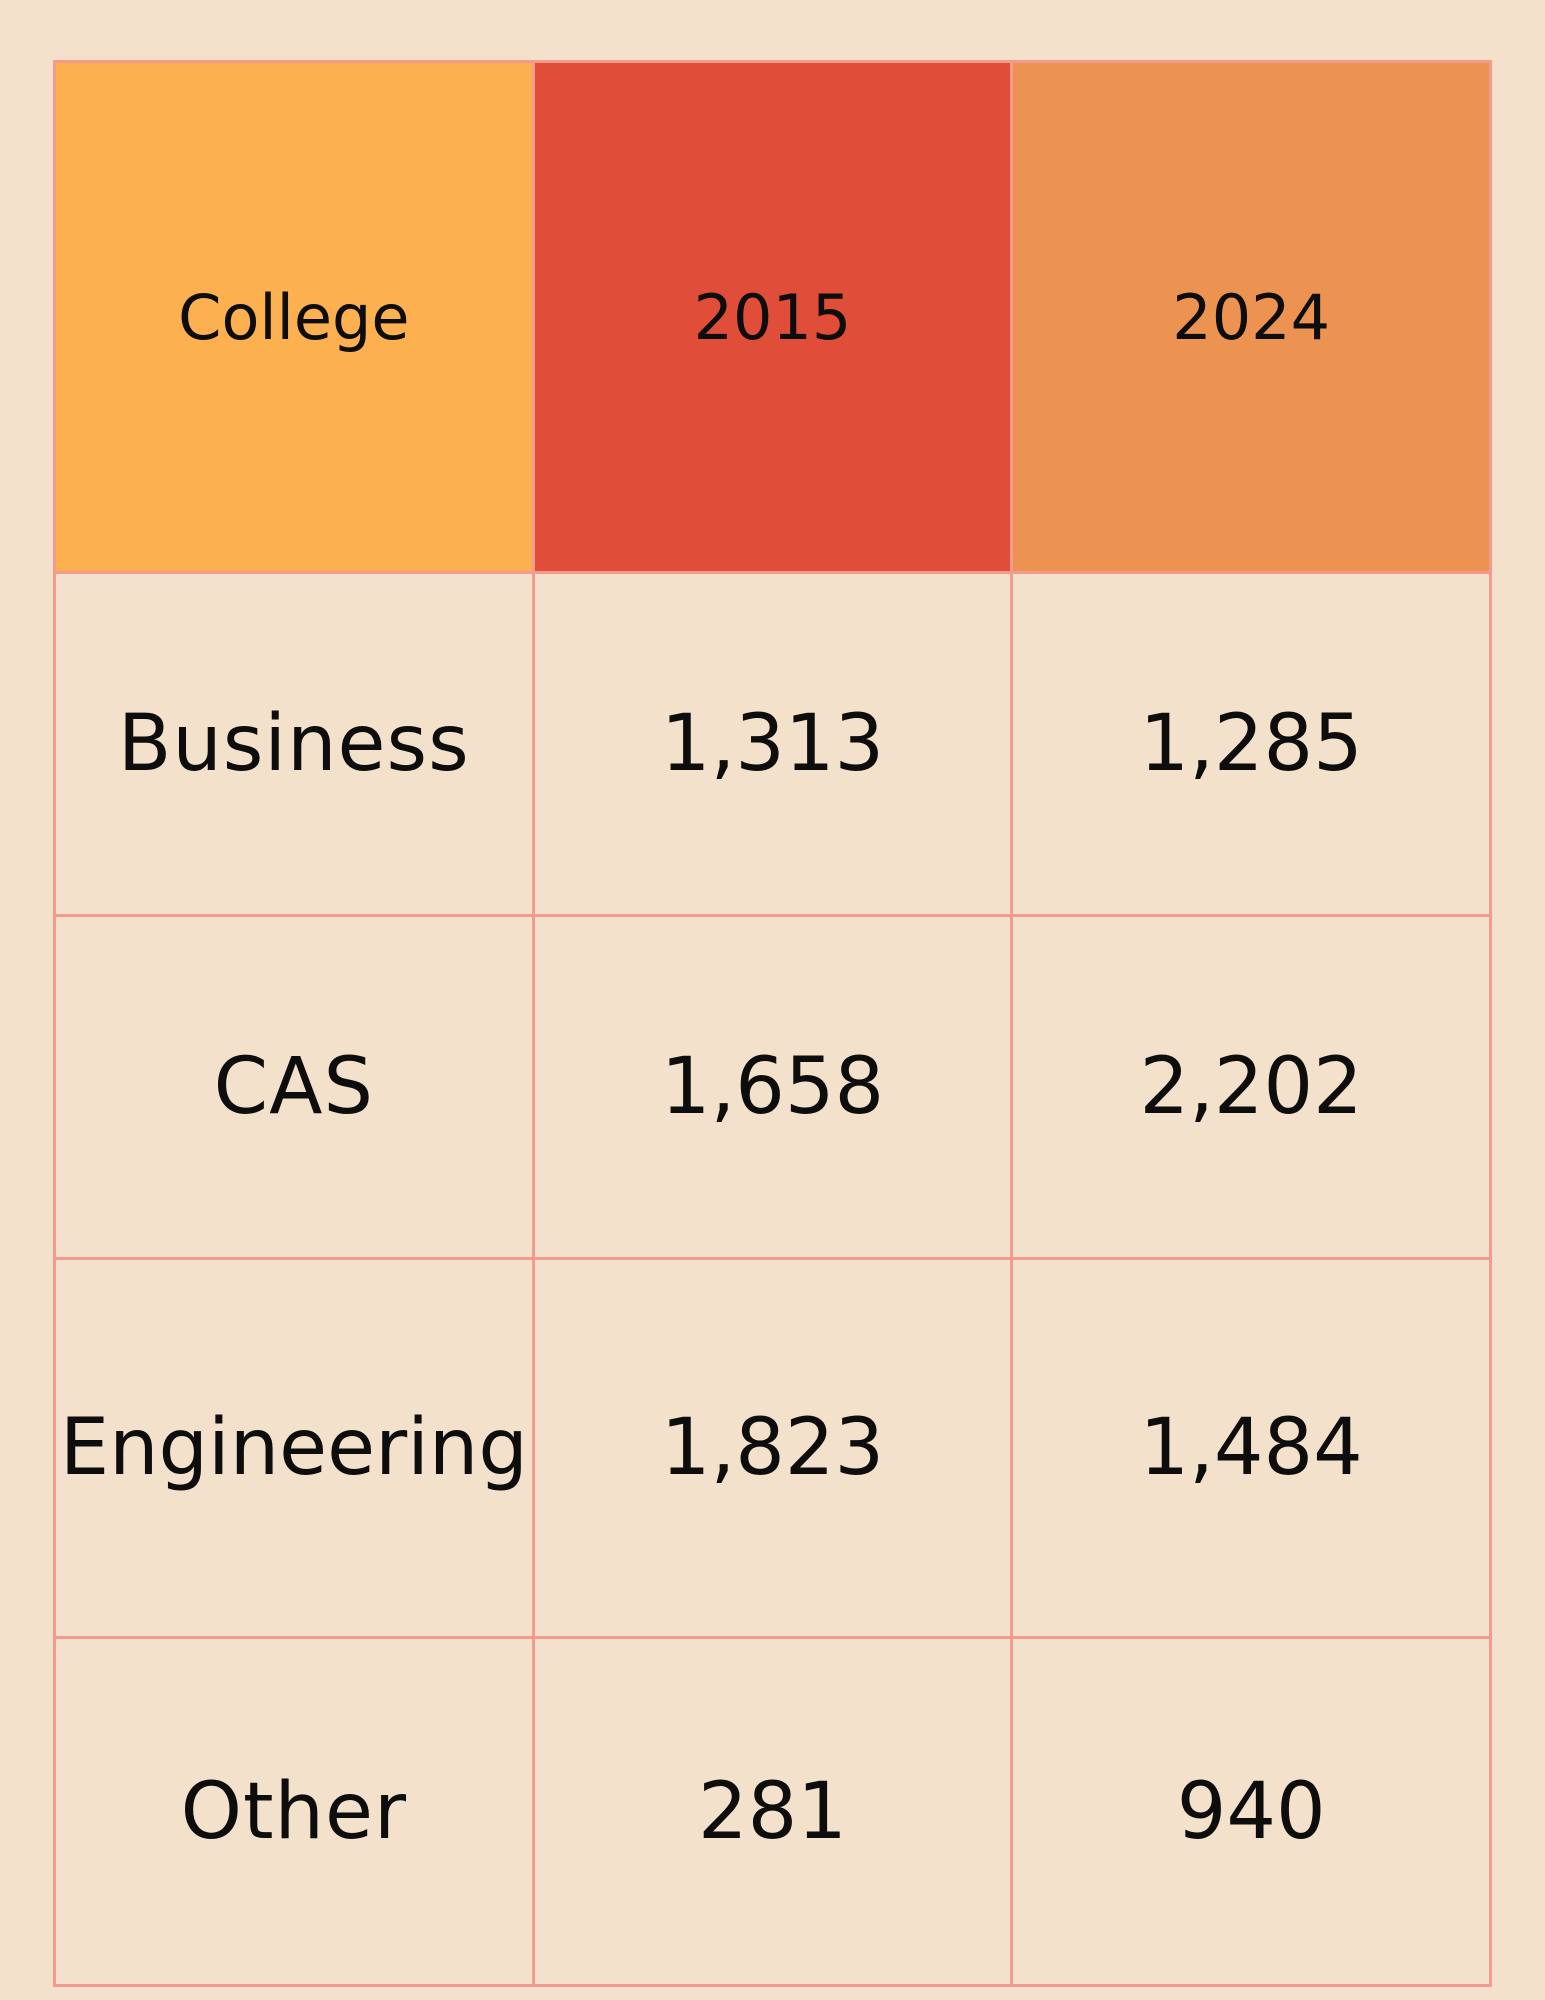  I want to click on cell-other-2015: 281, so click(772, 1811).